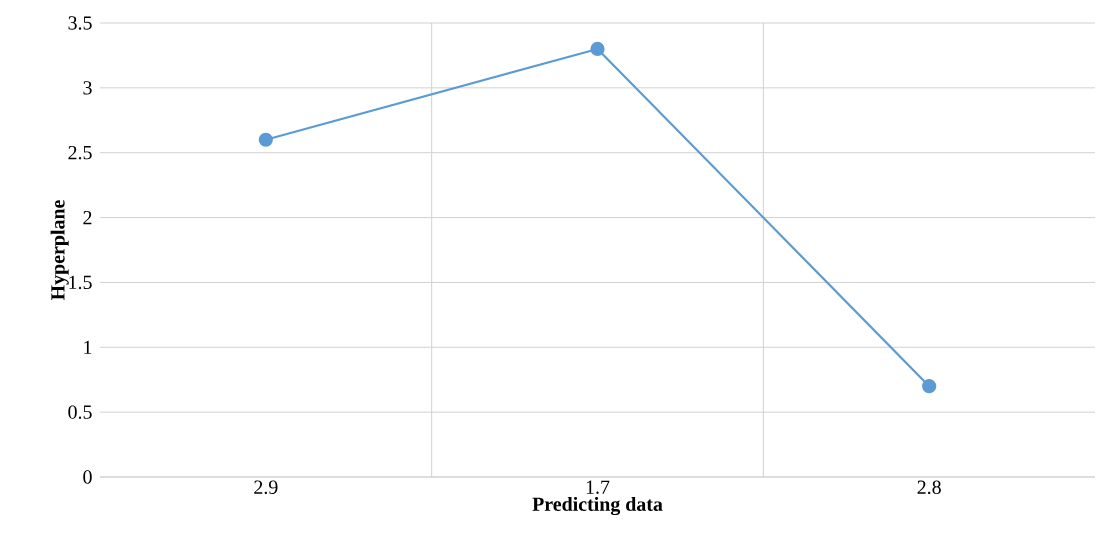 This screenshot has width=1098, height=558. I want to click on x-tick-label: 2.8, so click(929, 487).